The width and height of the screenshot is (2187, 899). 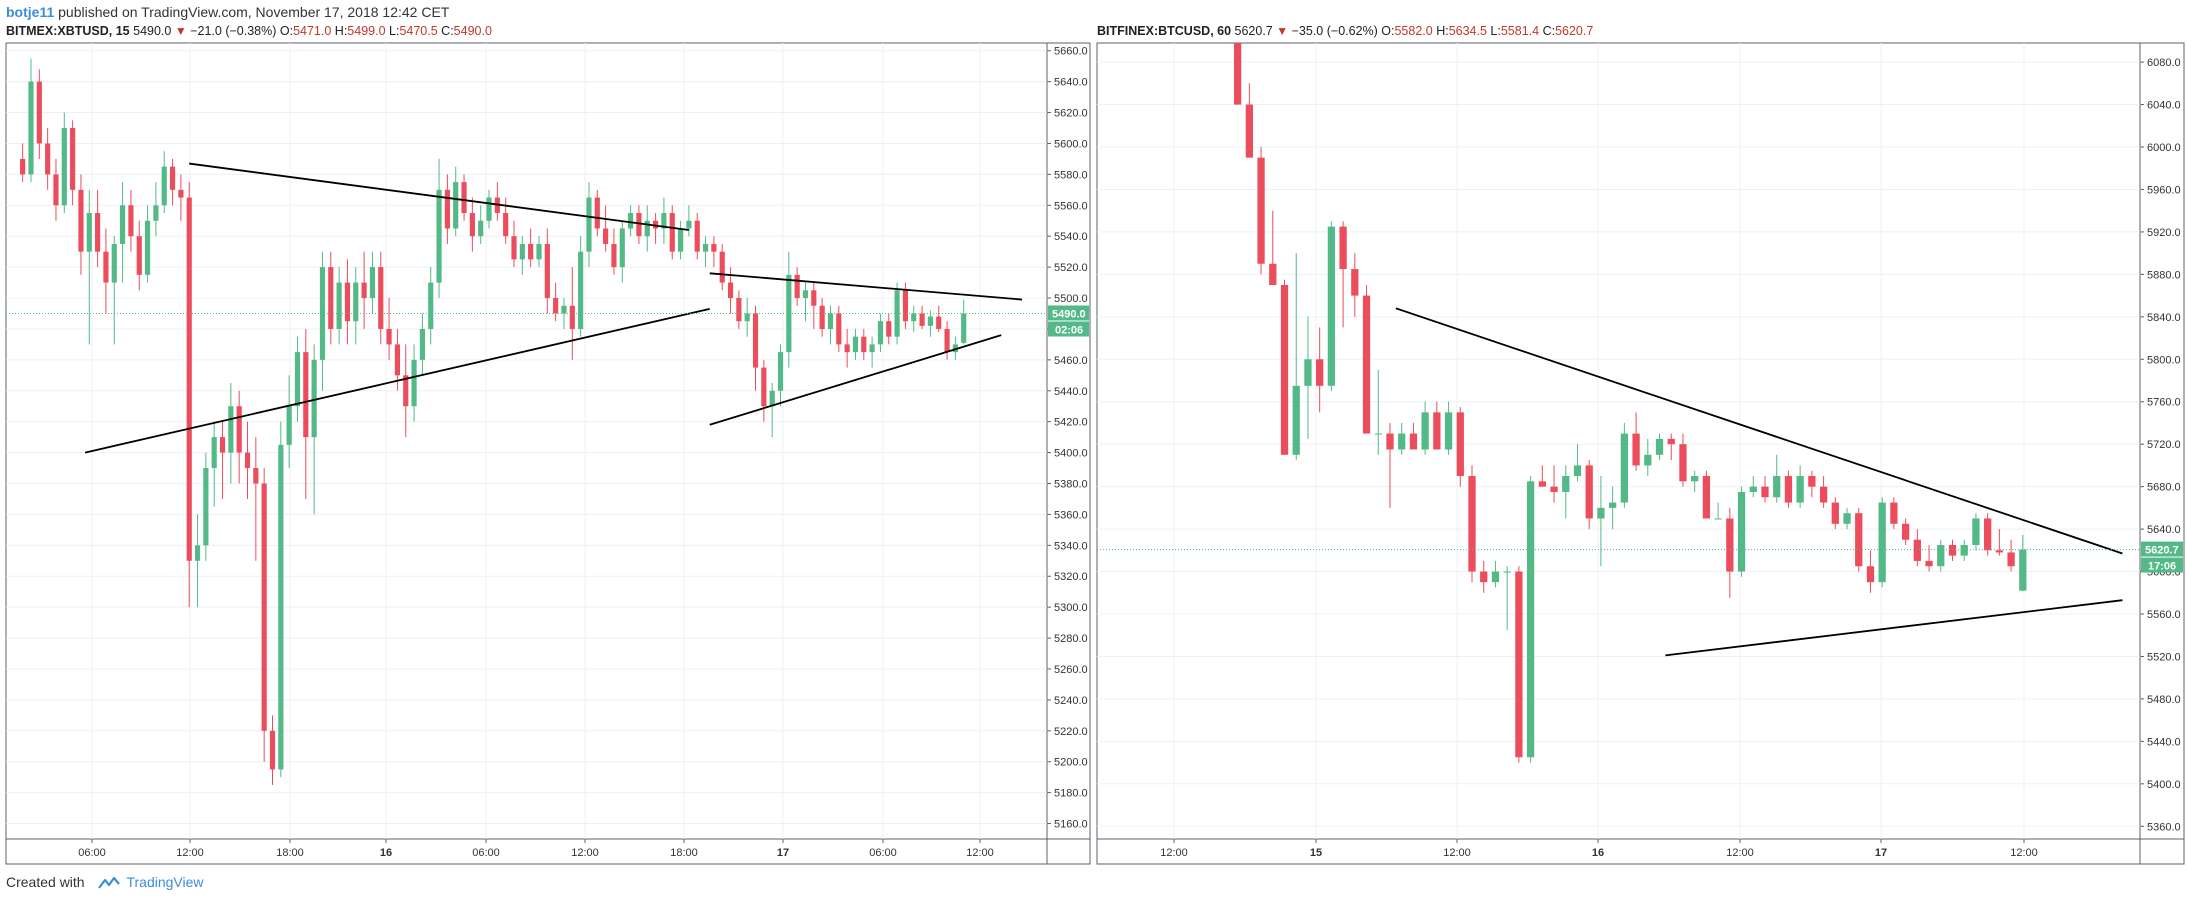 What do you see at coordinates (1071, 608) in the screenshot?
I see `y-tick-label: 5300.0` at bounding box center [1071, 608].